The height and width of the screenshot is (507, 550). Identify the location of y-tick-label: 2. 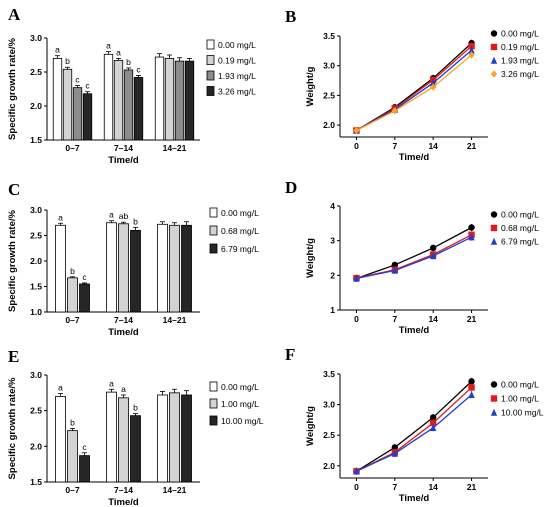
(332, 275).